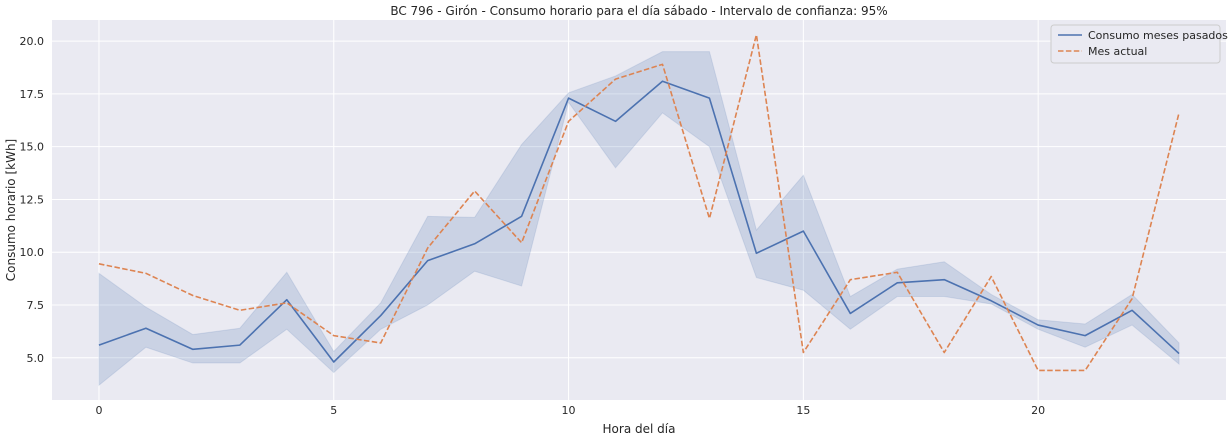  I want to click on y-tick-label: 7.5, so click(36, 305).